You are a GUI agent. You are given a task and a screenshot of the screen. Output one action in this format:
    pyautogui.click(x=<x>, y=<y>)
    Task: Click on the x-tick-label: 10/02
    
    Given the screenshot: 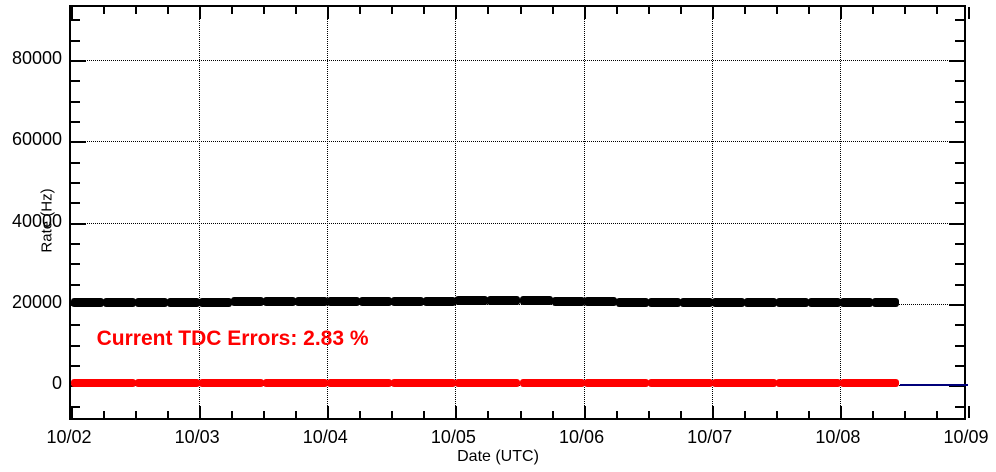 What is the action you would take?
    pyautogui.click(x=69, y=437)
    